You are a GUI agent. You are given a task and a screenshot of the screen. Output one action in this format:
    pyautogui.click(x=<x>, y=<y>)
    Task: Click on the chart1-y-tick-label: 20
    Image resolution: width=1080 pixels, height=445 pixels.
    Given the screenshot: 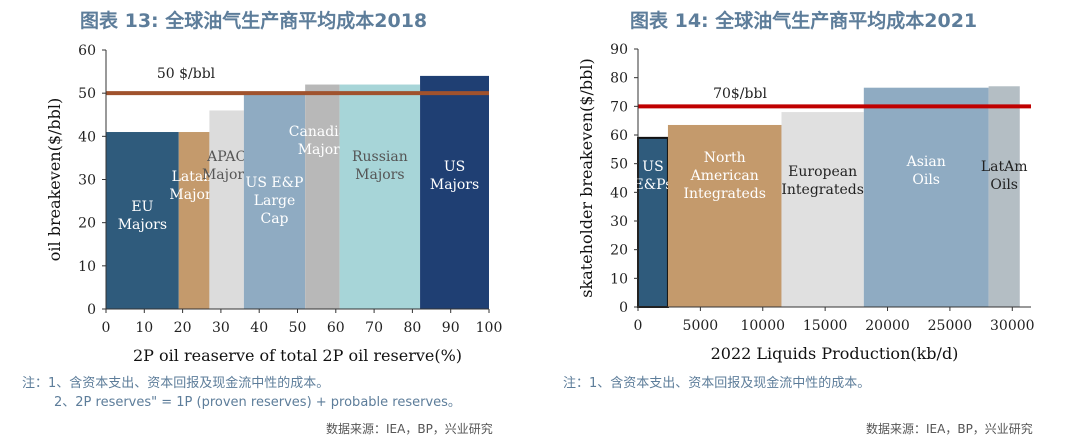 What is the action you would take?
    pyautogui.click(x=87, y=224)
    